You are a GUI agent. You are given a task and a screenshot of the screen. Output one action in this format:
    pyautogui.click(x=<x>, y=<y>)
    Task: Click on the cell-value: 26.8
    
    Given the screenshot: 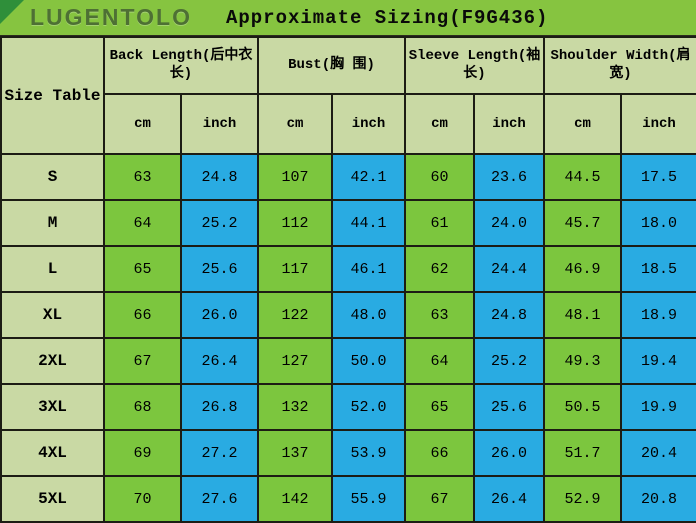 What is the action you would take?
    pyautogui.click(x=219, y=407)
    